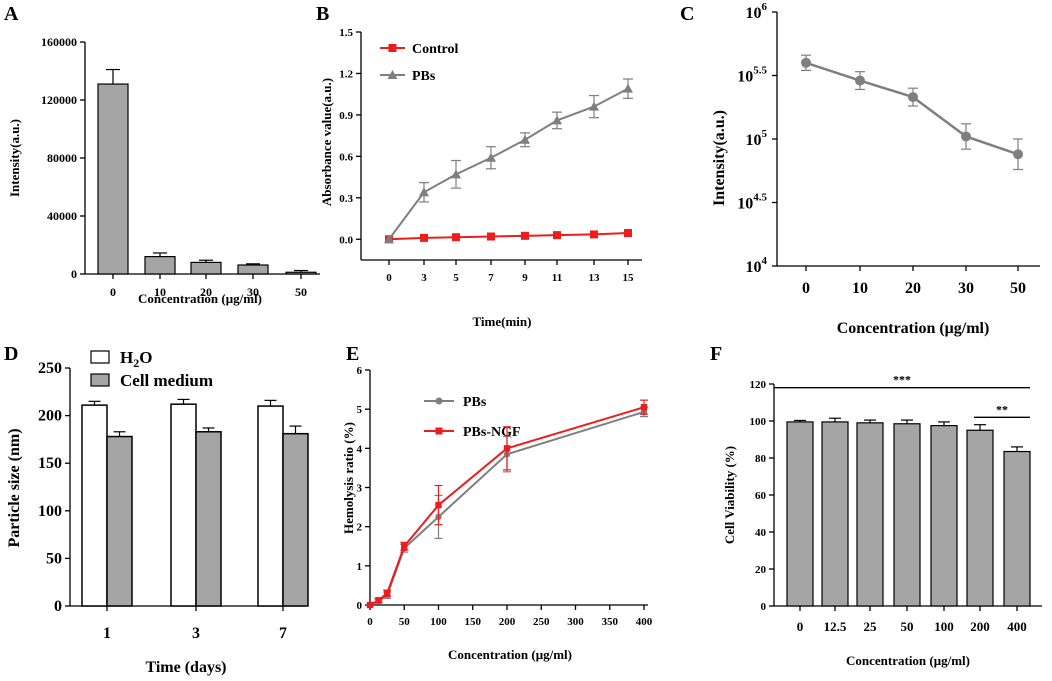  What do you see at coordinates (610, 622) in the screenshot?
I see `panel-e-xtick-label-7: 350` at bounding box center [610, 622].